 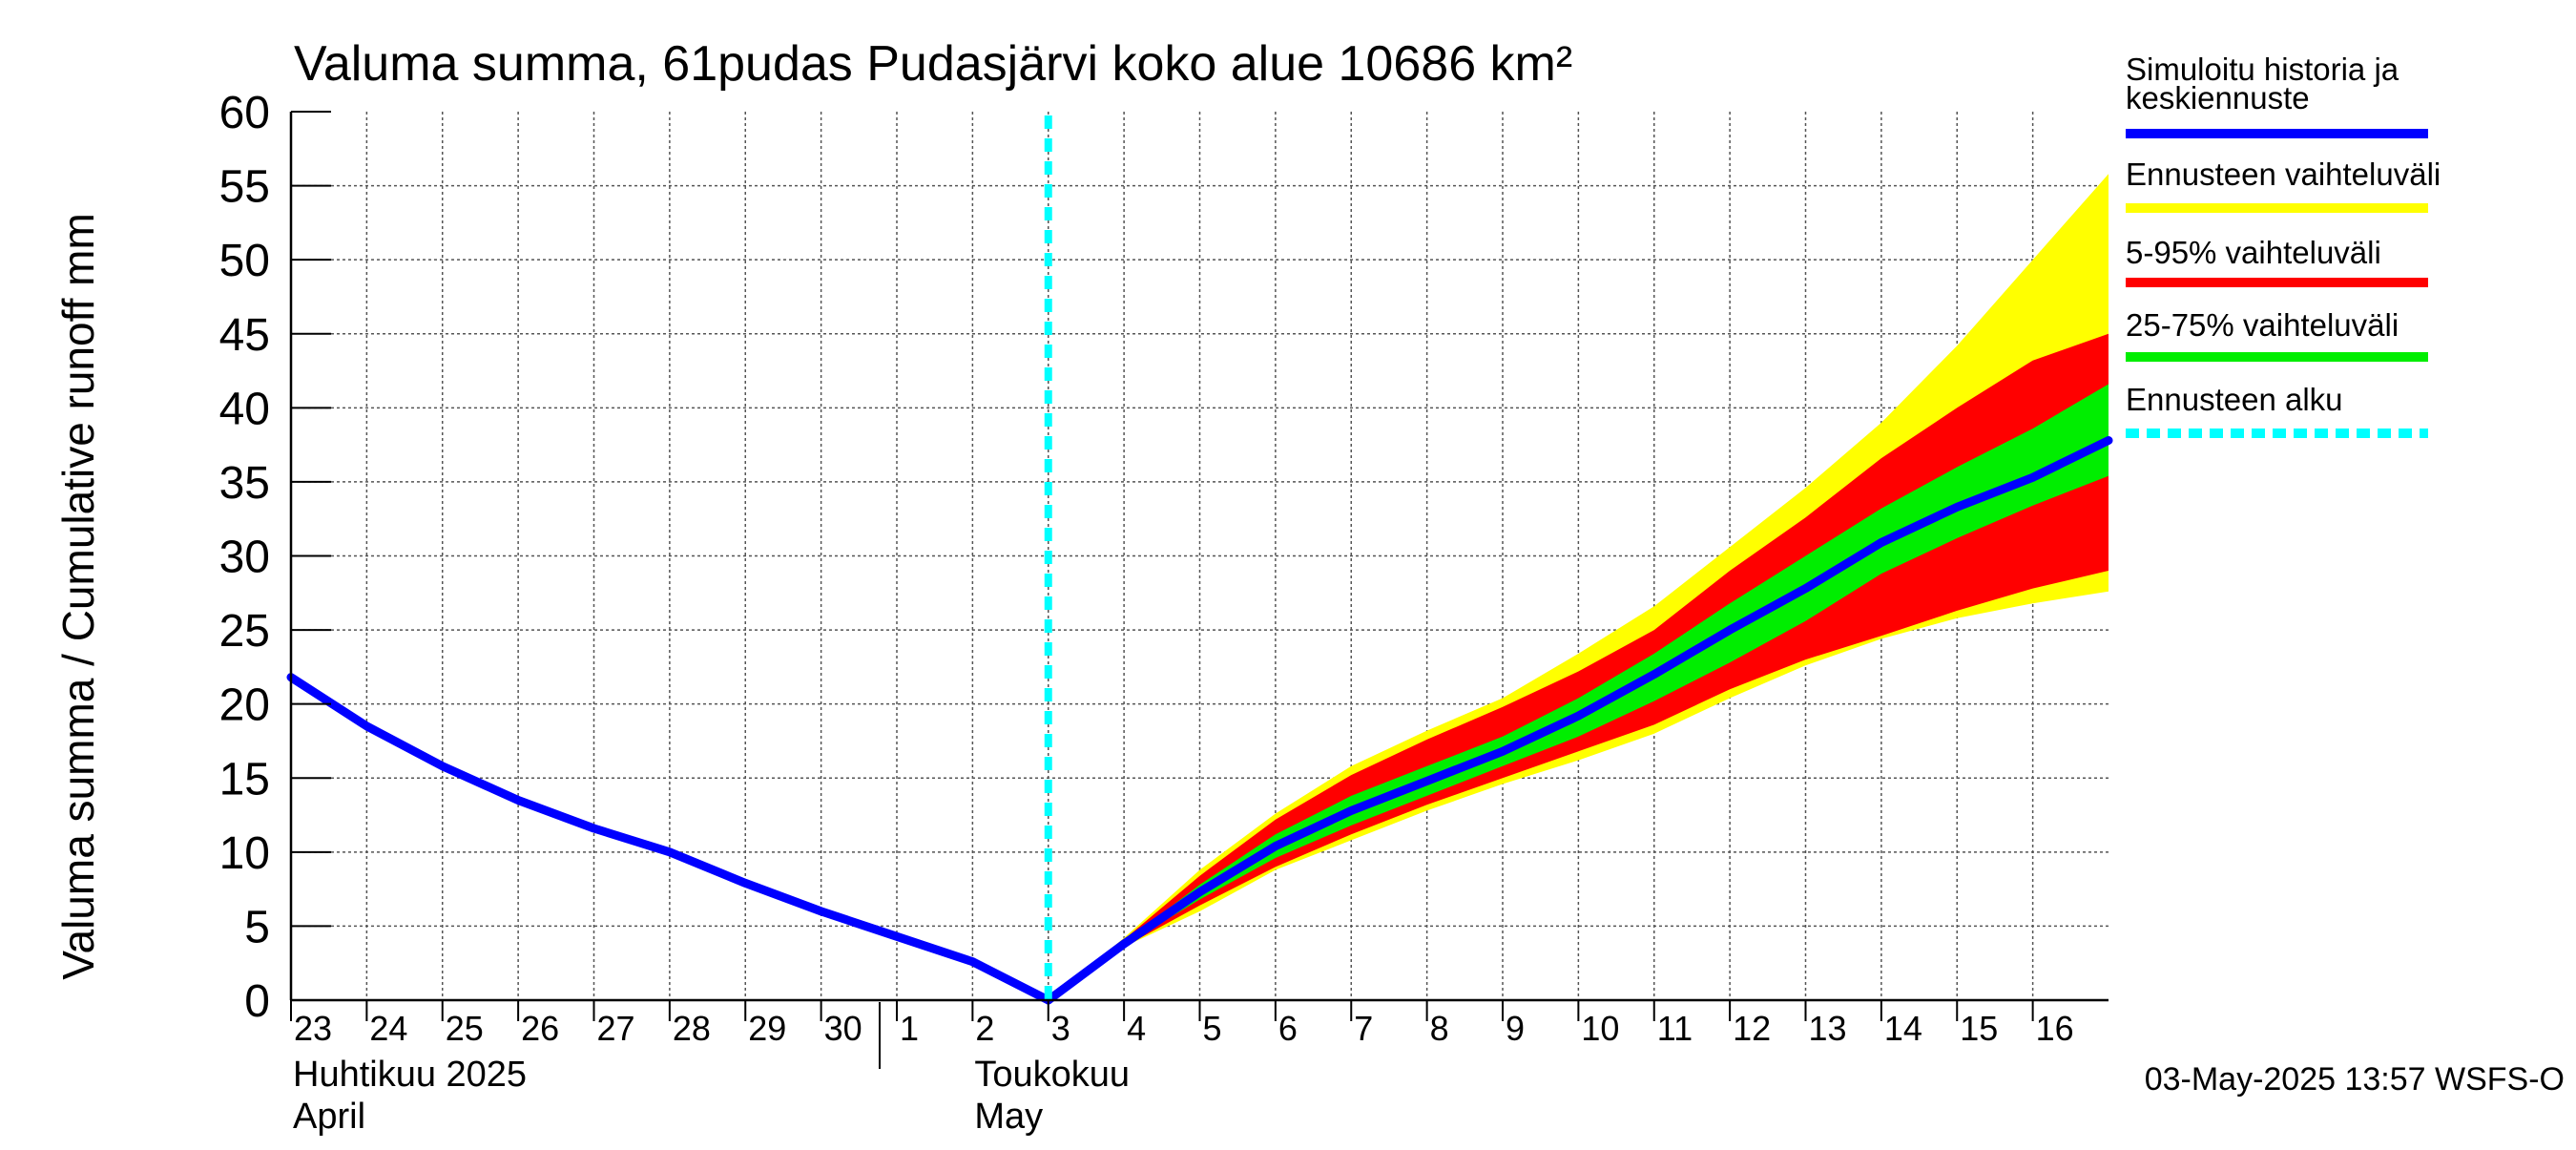 I want to click on legend-entry: 25-75% vaihteluväli, so click(x=2277, y=334).